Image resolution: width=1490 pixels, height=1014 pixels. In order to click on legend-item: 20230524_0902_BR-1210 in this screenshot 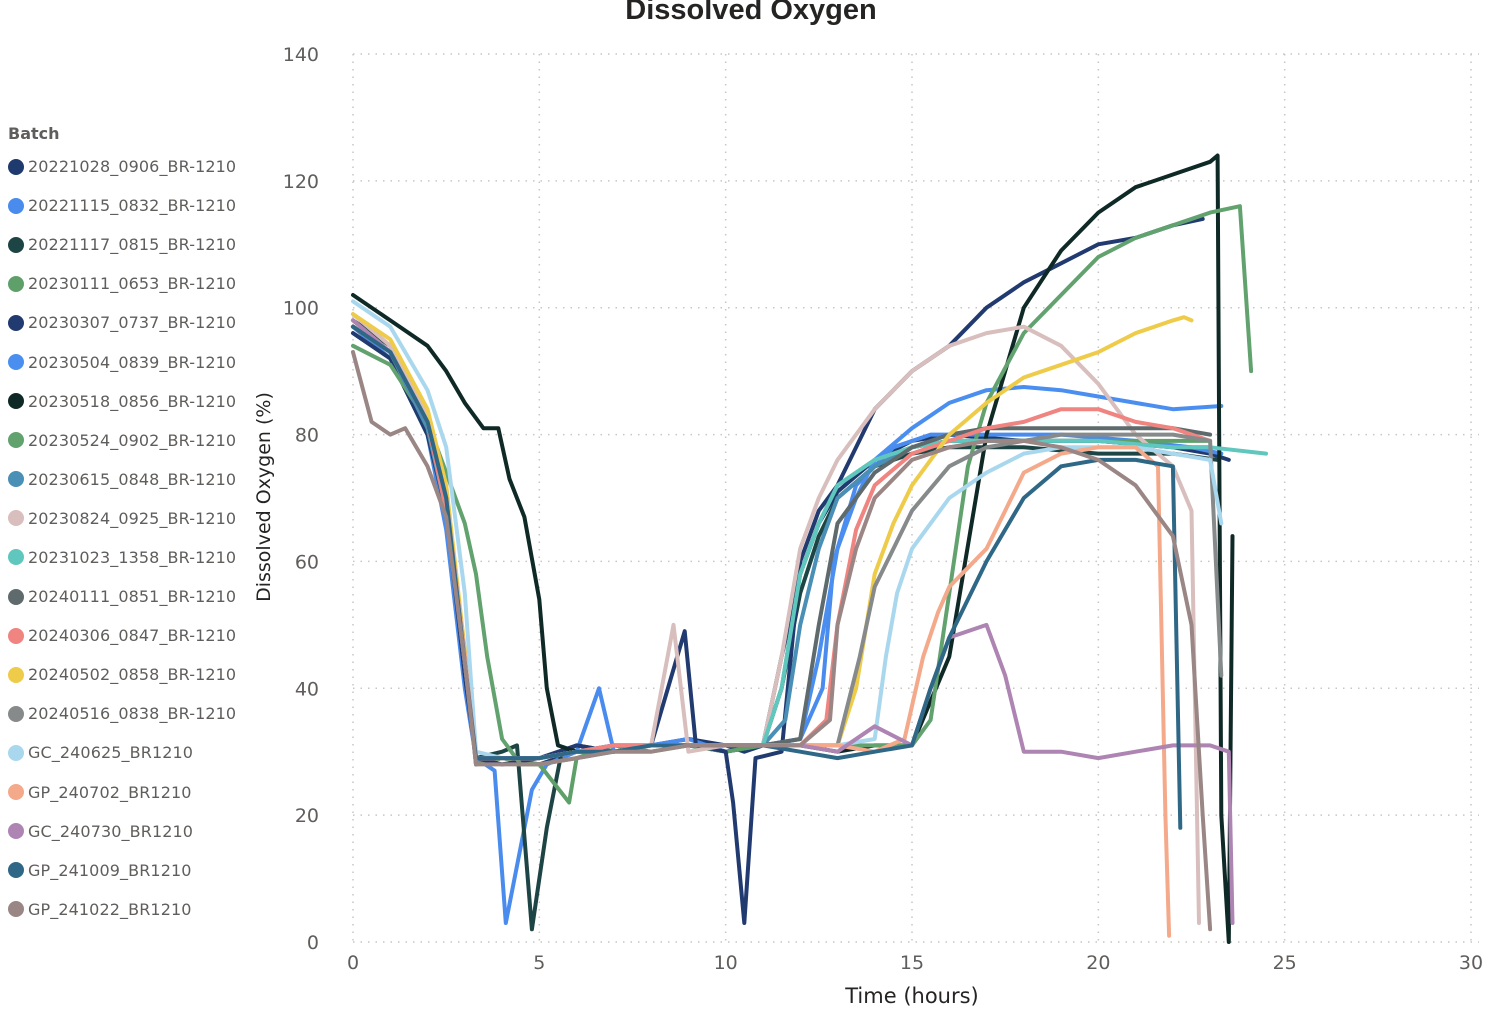, I will do `click(130, 440)`.